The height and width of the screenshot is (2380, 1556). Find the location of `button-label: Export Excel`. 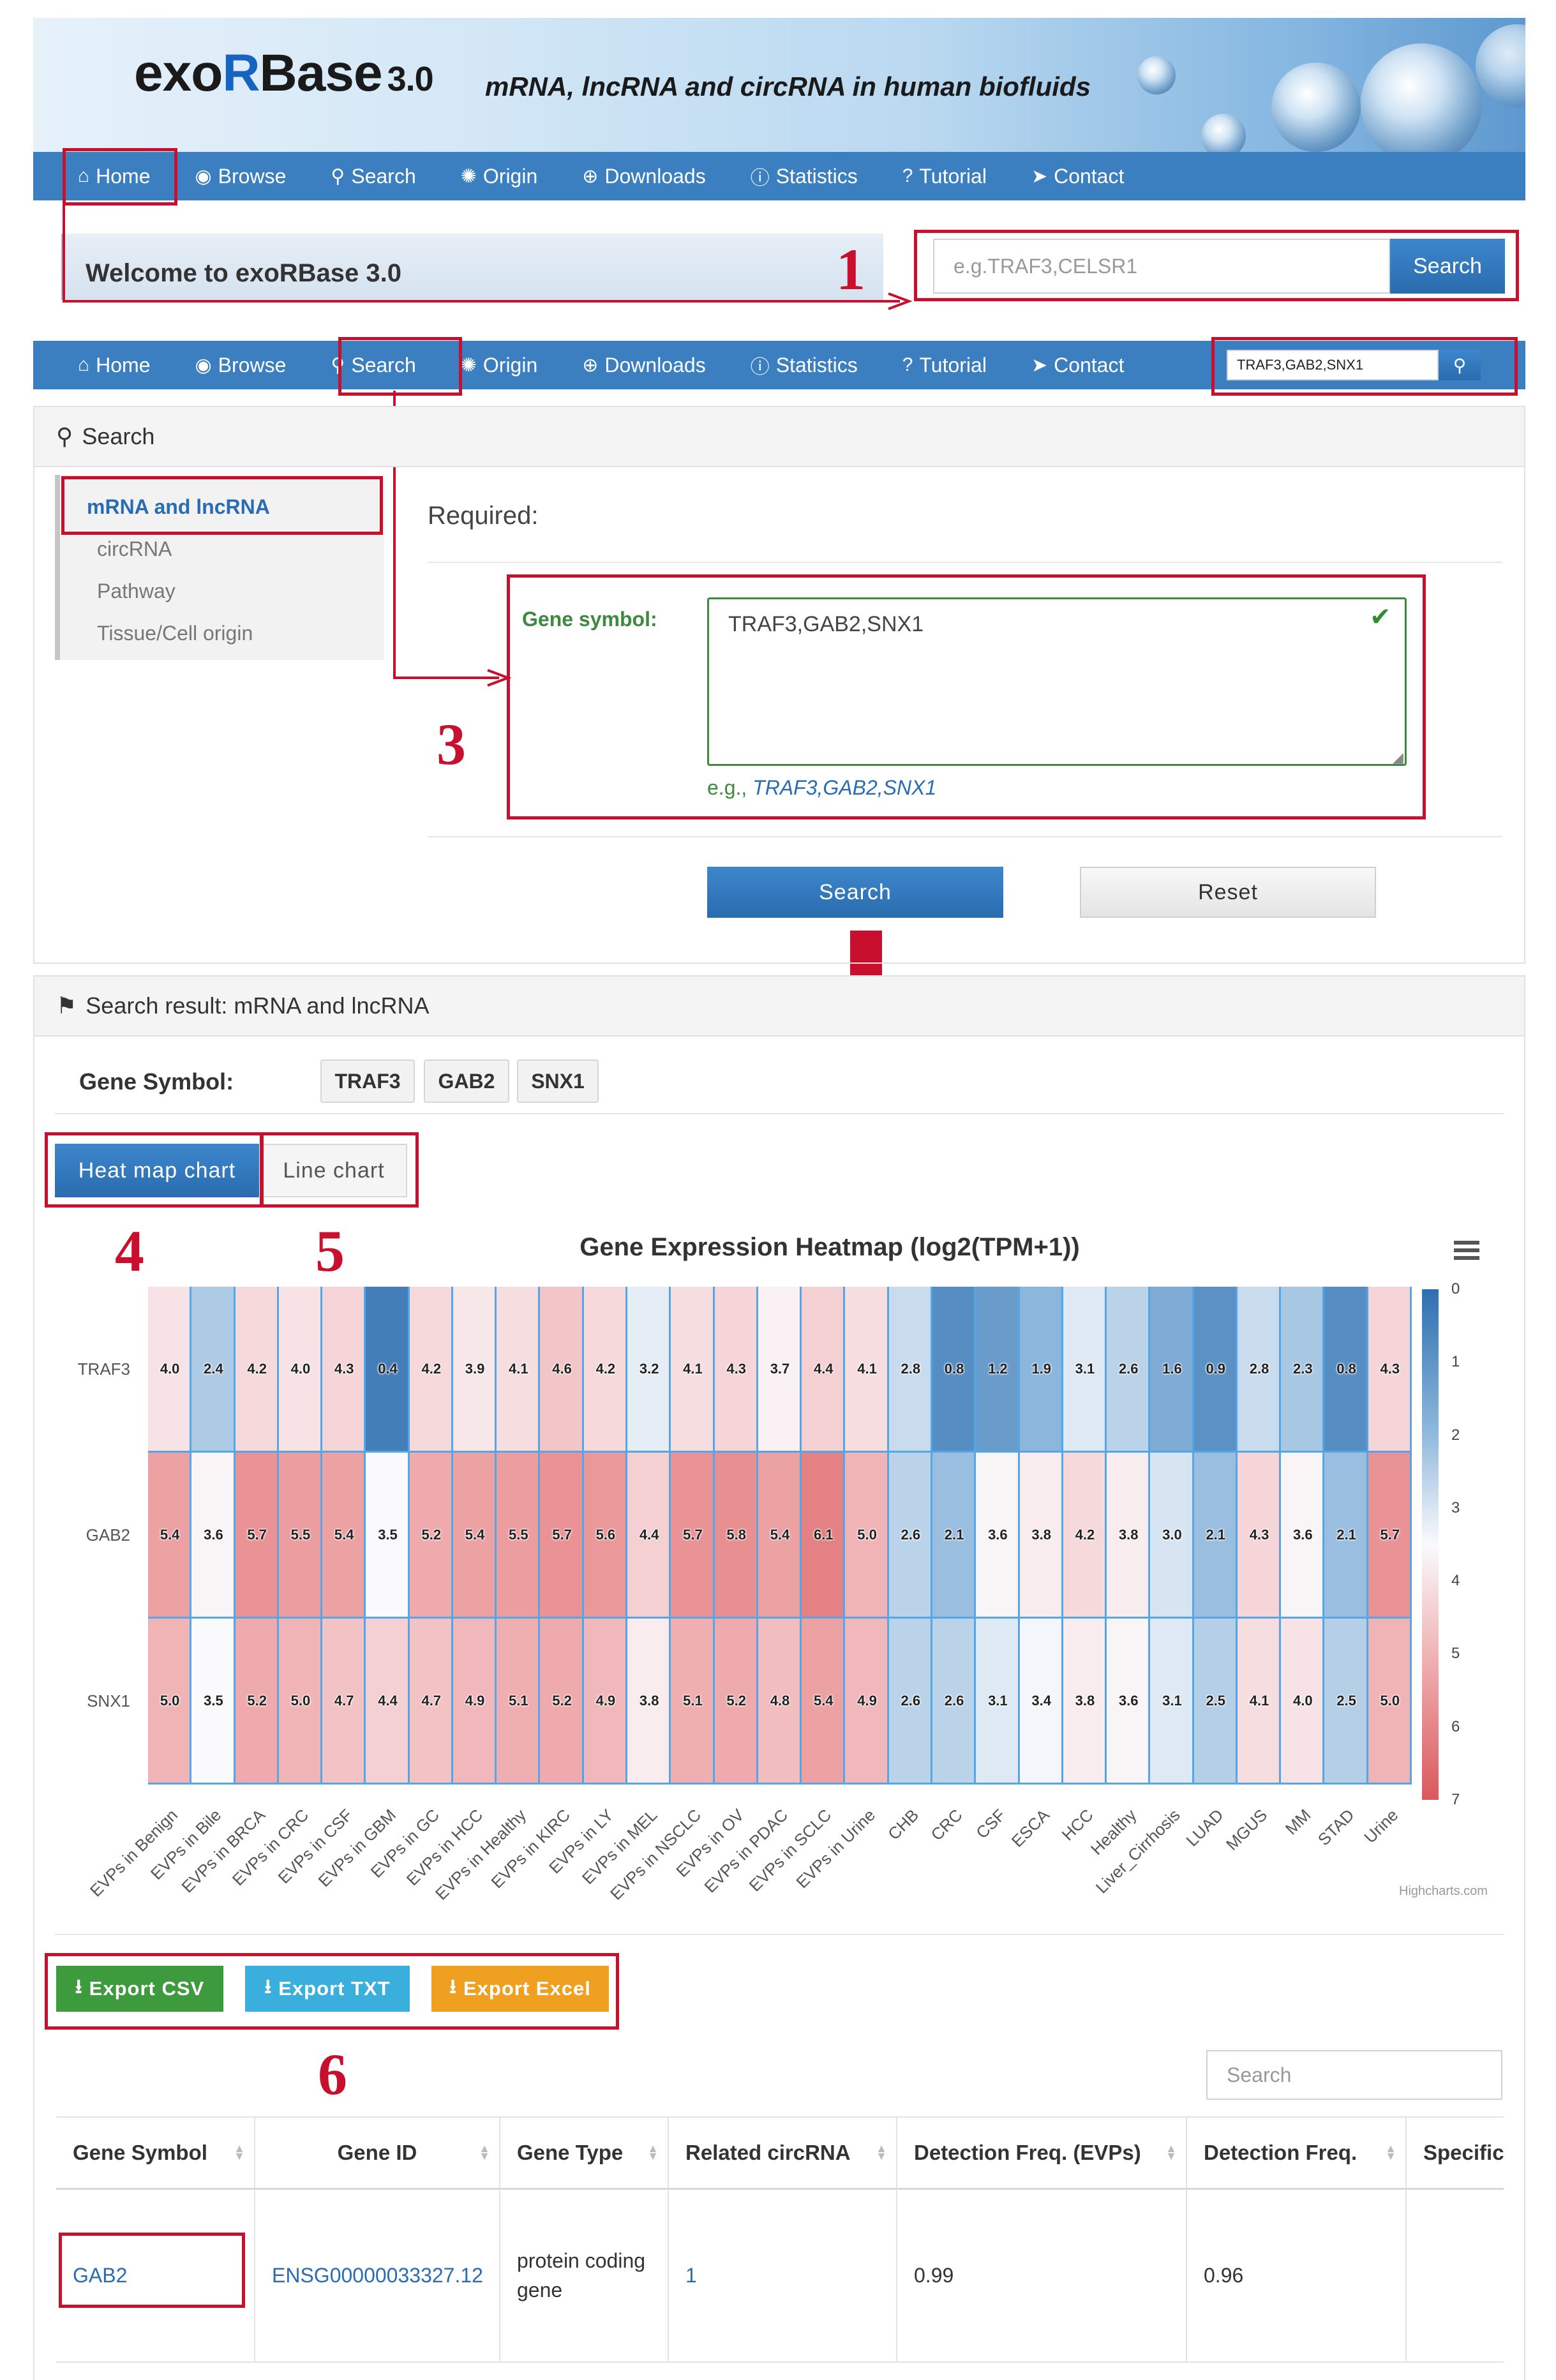

button-label: Export Excel is located at coordinates (527, 1988).